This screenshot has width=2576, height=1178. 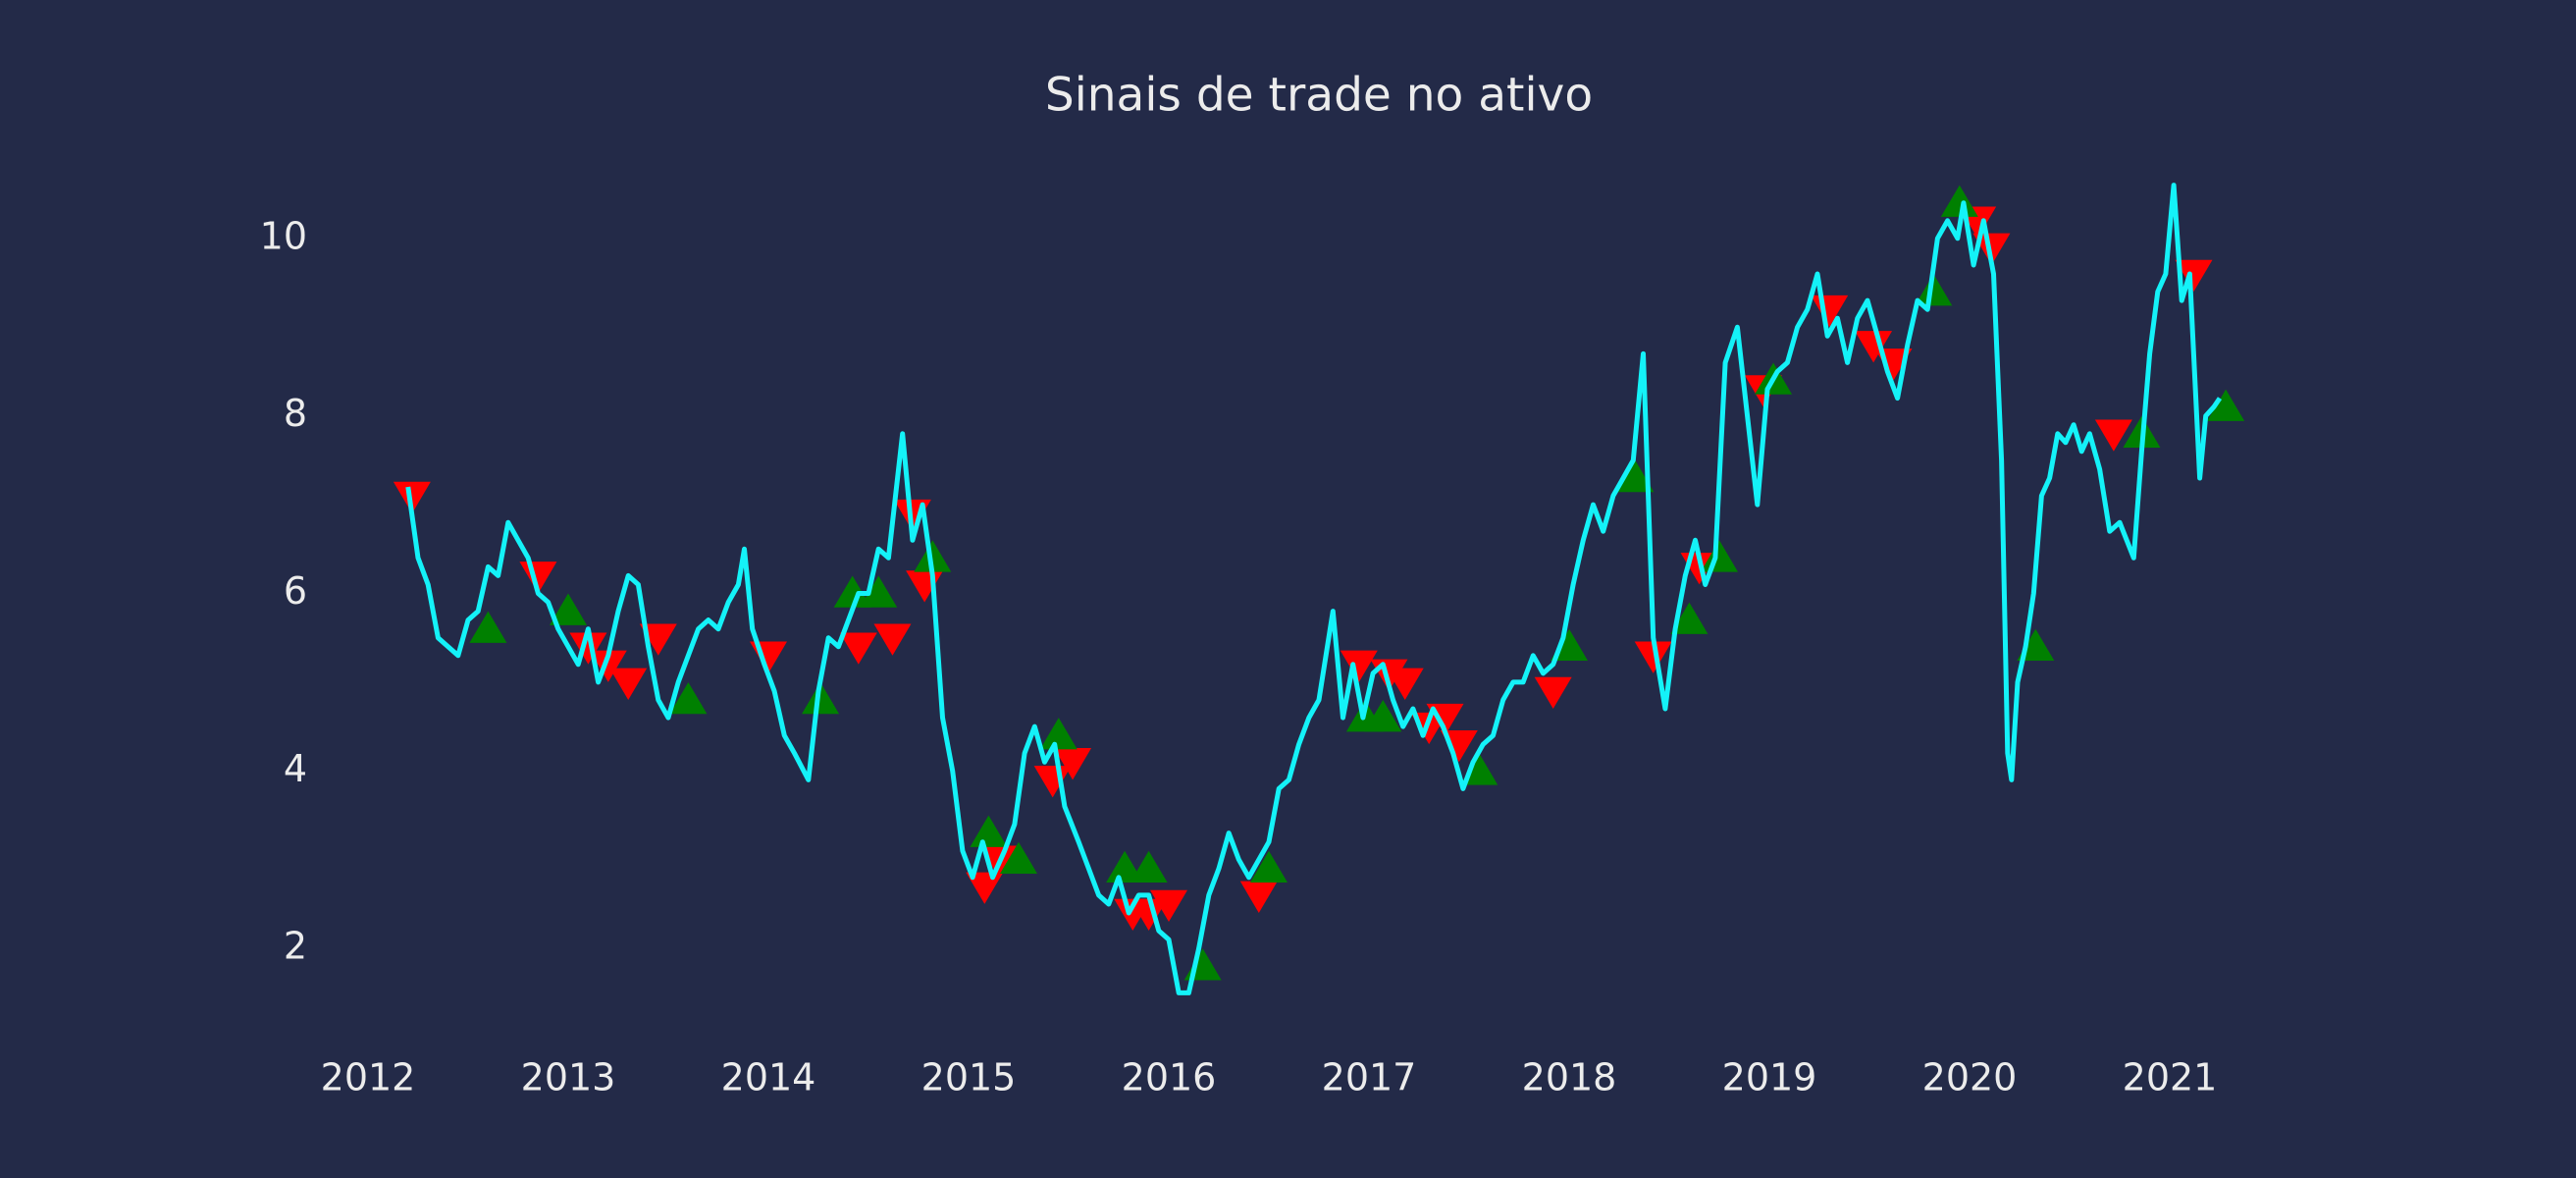 I want to click on x-tick-label: 2021, so click(x=2170, y=1077).